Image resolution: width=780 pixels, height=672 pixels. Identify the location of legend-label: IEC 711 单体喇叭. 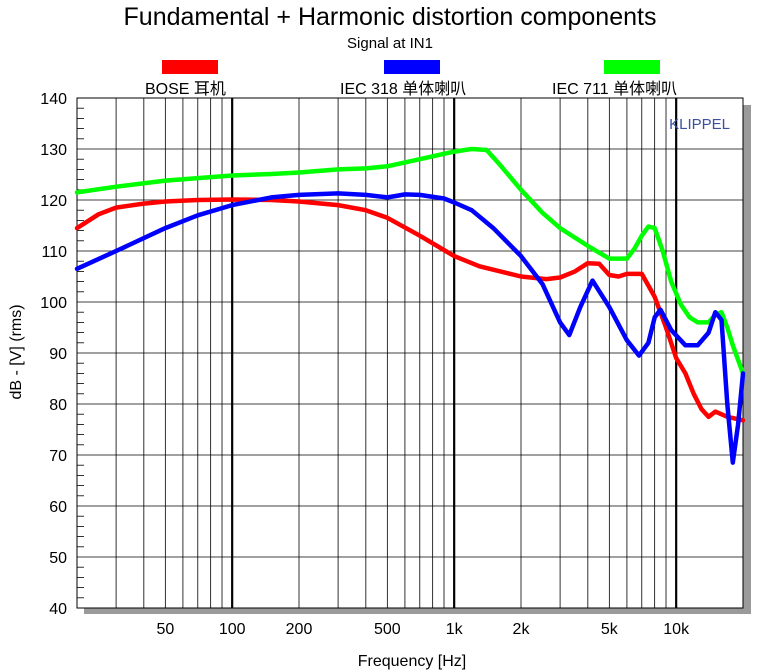
(614, 89).